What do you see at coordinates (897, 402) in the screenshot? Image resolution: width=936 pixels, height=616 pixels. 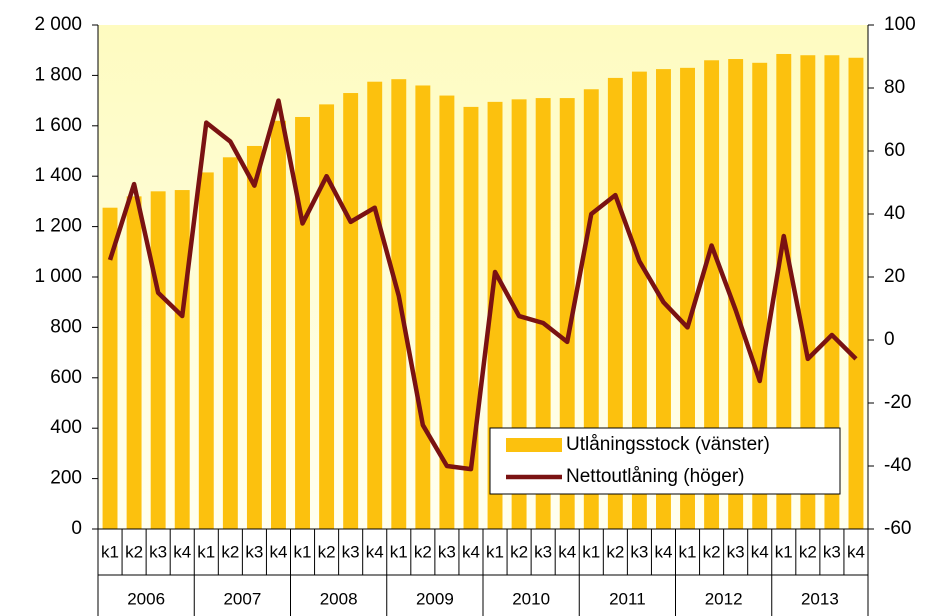 I see `y2-tick-label: -20` at bounding box center [897, 402].